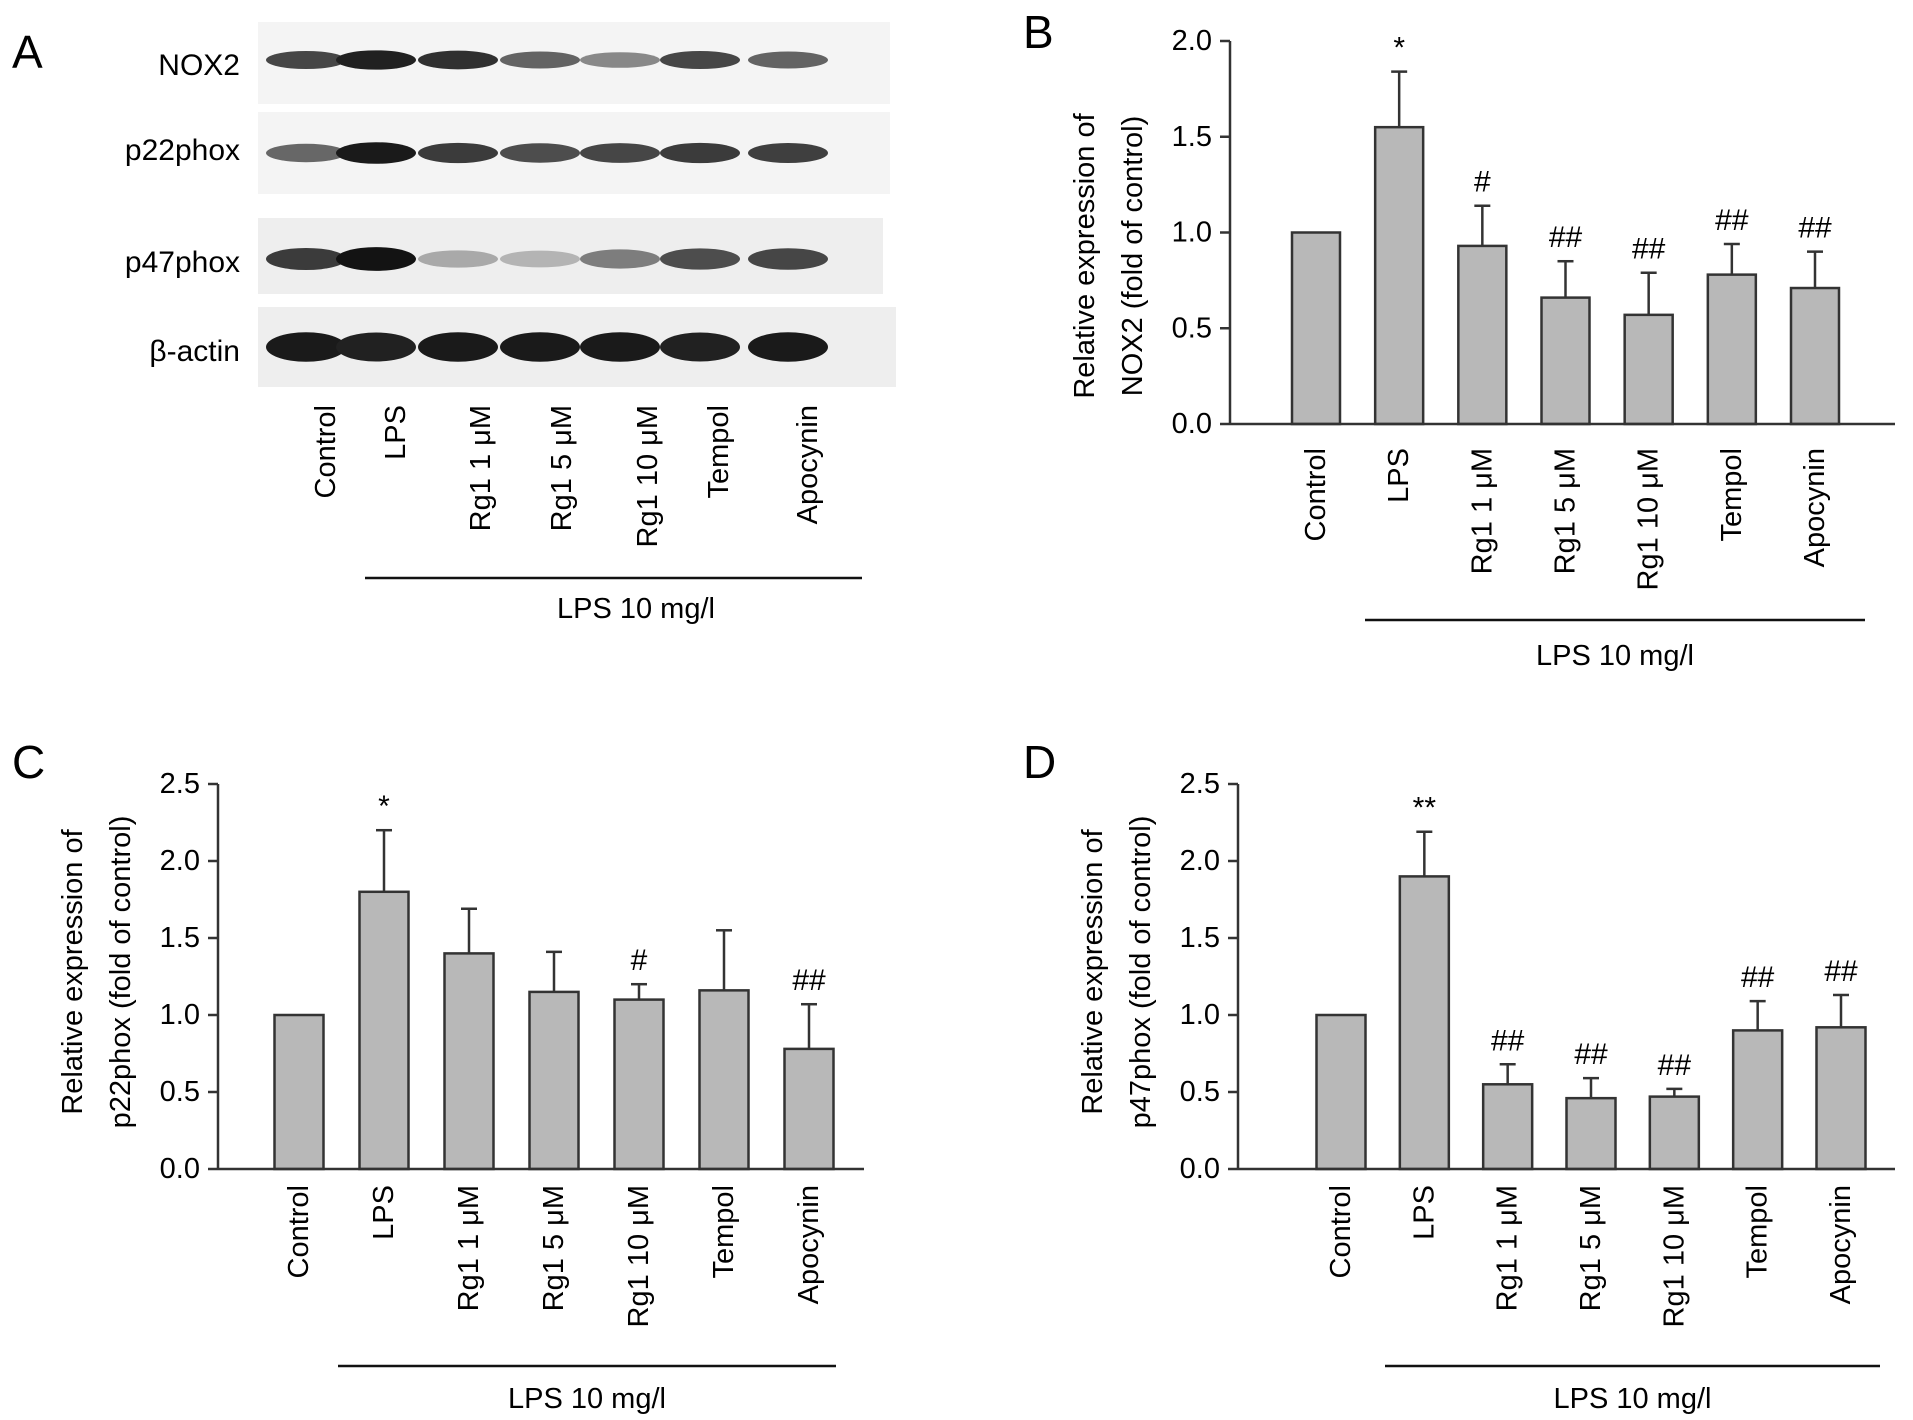  What do you see at coordinates (1566, 511) in the screenshot?
I see `x-category-label: Rg1 5 μM` at bounding box center [1566, 511].